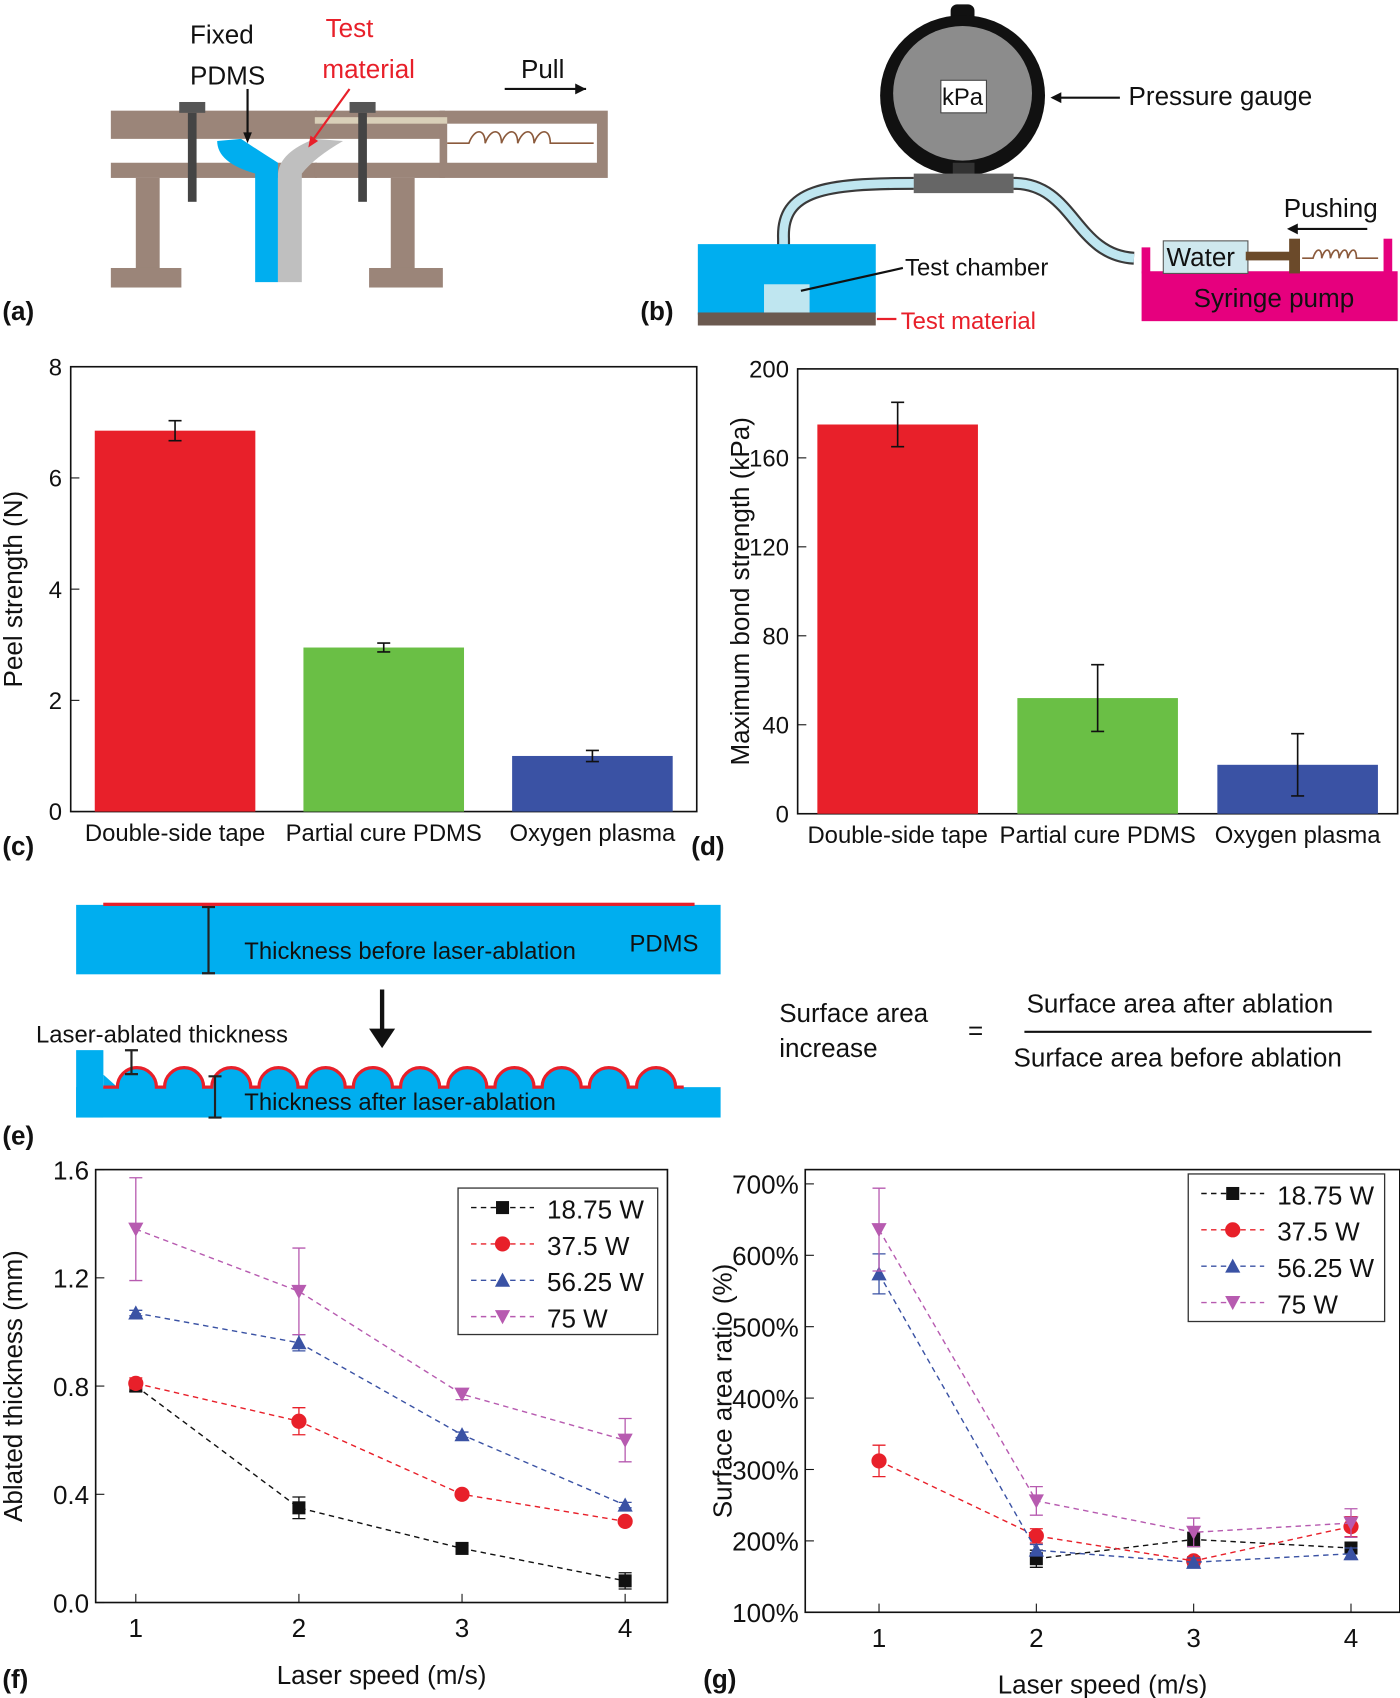  Describe the element at coordinates (368, 69) in the screenshot. I see `label-material: material` at that location.